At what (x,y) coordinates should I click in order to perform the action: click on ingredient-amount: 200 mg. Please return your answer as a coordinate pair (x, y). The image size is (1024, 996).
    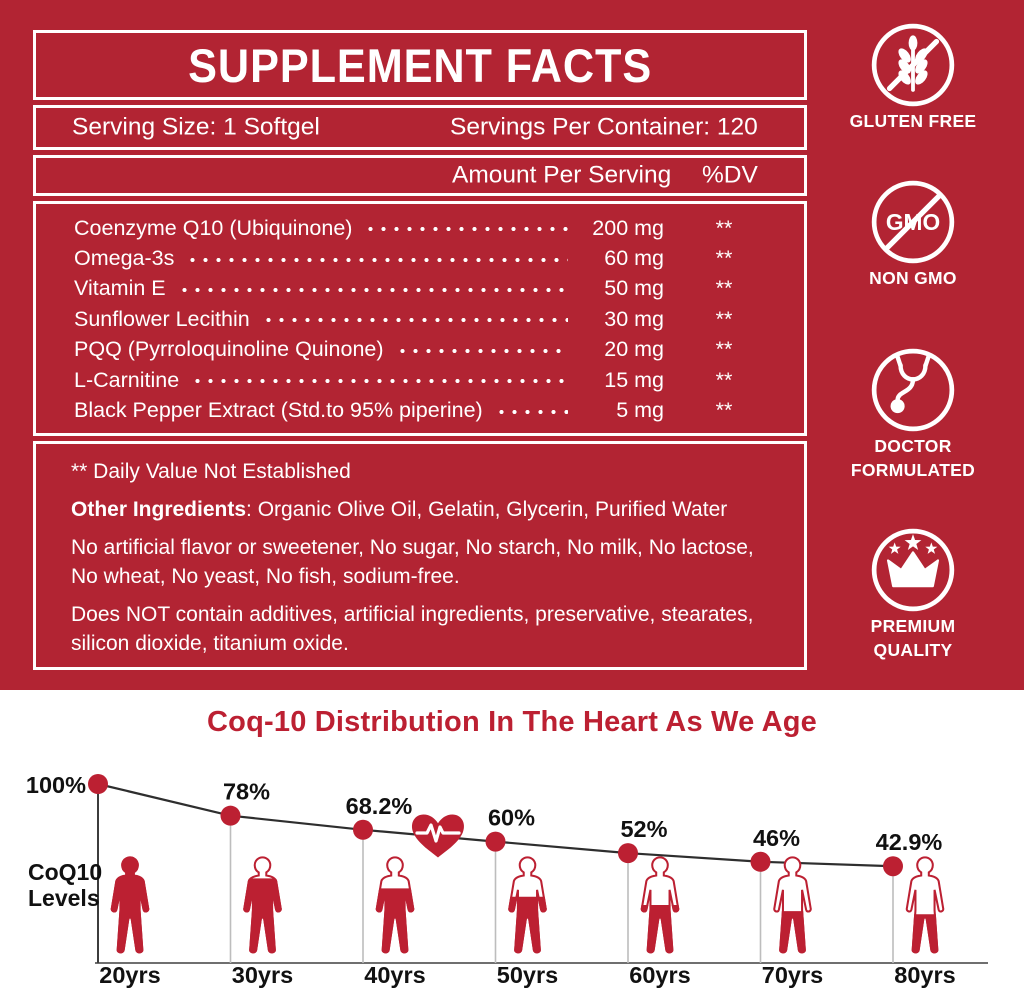
    Looking at the image, I should click on (628, 227).